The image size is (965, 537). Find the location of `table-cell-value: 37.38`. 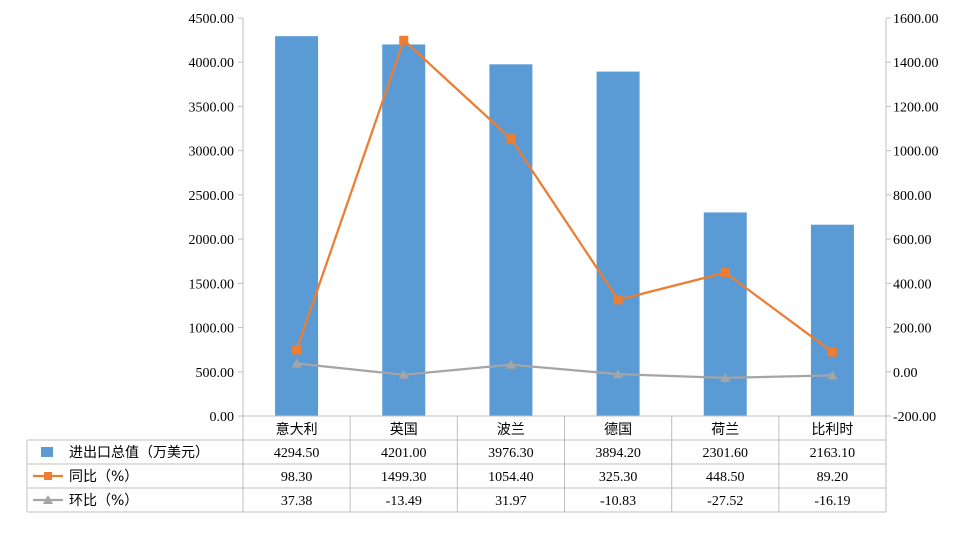

table-cell-value: 37.38 is located at coordinates (297, 501).